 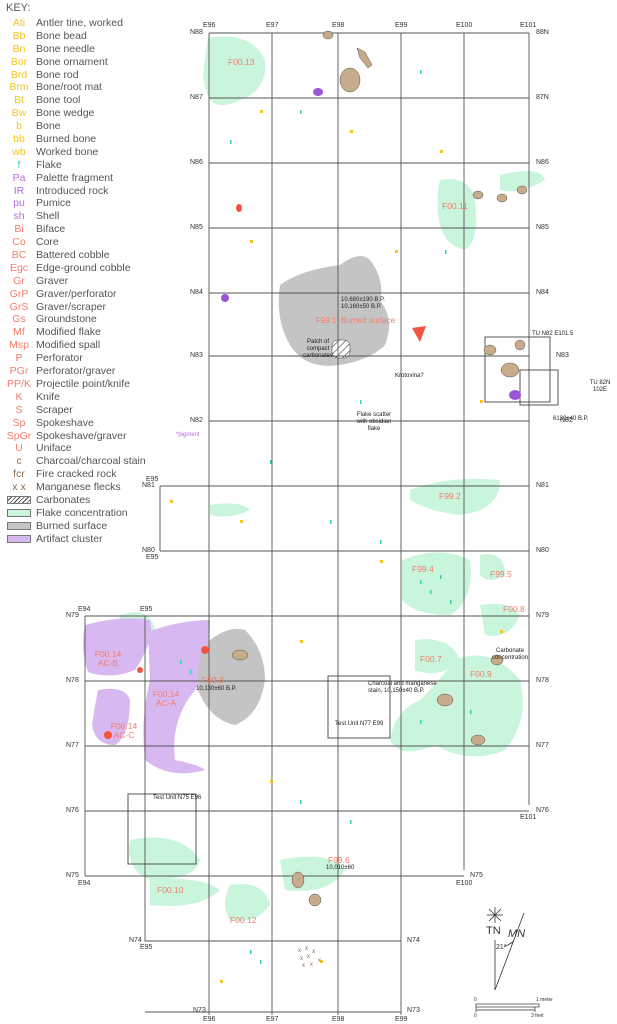 I want to click on feature-label: F00.13, so click(x=241, y=62).